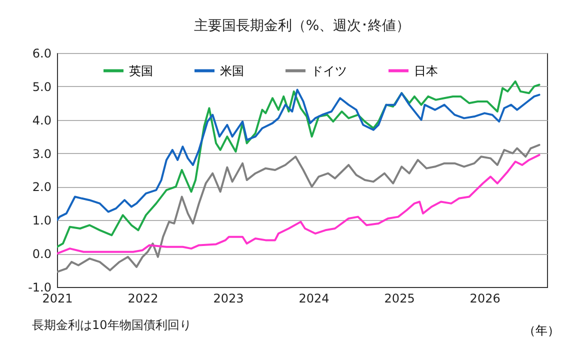 Image resolution: width=568 pixels, height=344 pixels. I want to click on legend-label: 日本, so click(426, 71).